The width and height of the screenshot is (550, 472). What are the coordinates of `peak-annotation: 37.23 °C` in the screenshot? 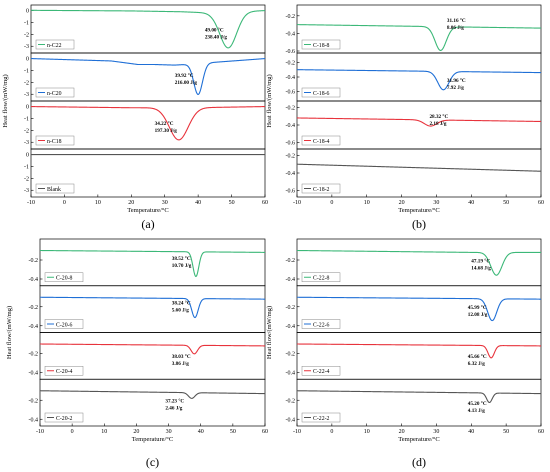 It's located at (174, 401).